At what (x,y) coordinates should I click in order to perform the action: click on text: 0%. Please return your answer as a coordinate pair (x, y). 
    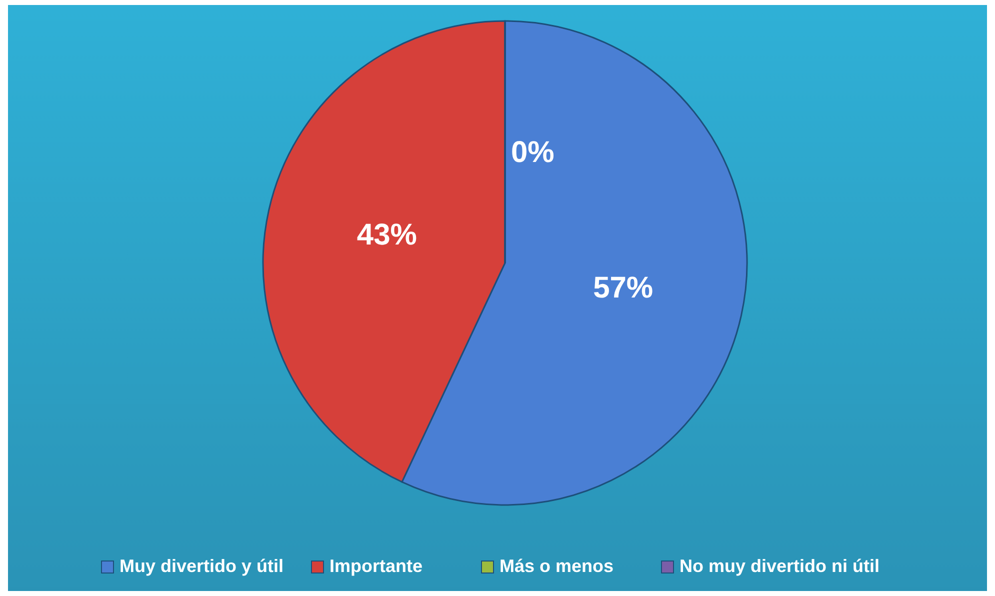
    Looking at the image, I should click on (532, 153).